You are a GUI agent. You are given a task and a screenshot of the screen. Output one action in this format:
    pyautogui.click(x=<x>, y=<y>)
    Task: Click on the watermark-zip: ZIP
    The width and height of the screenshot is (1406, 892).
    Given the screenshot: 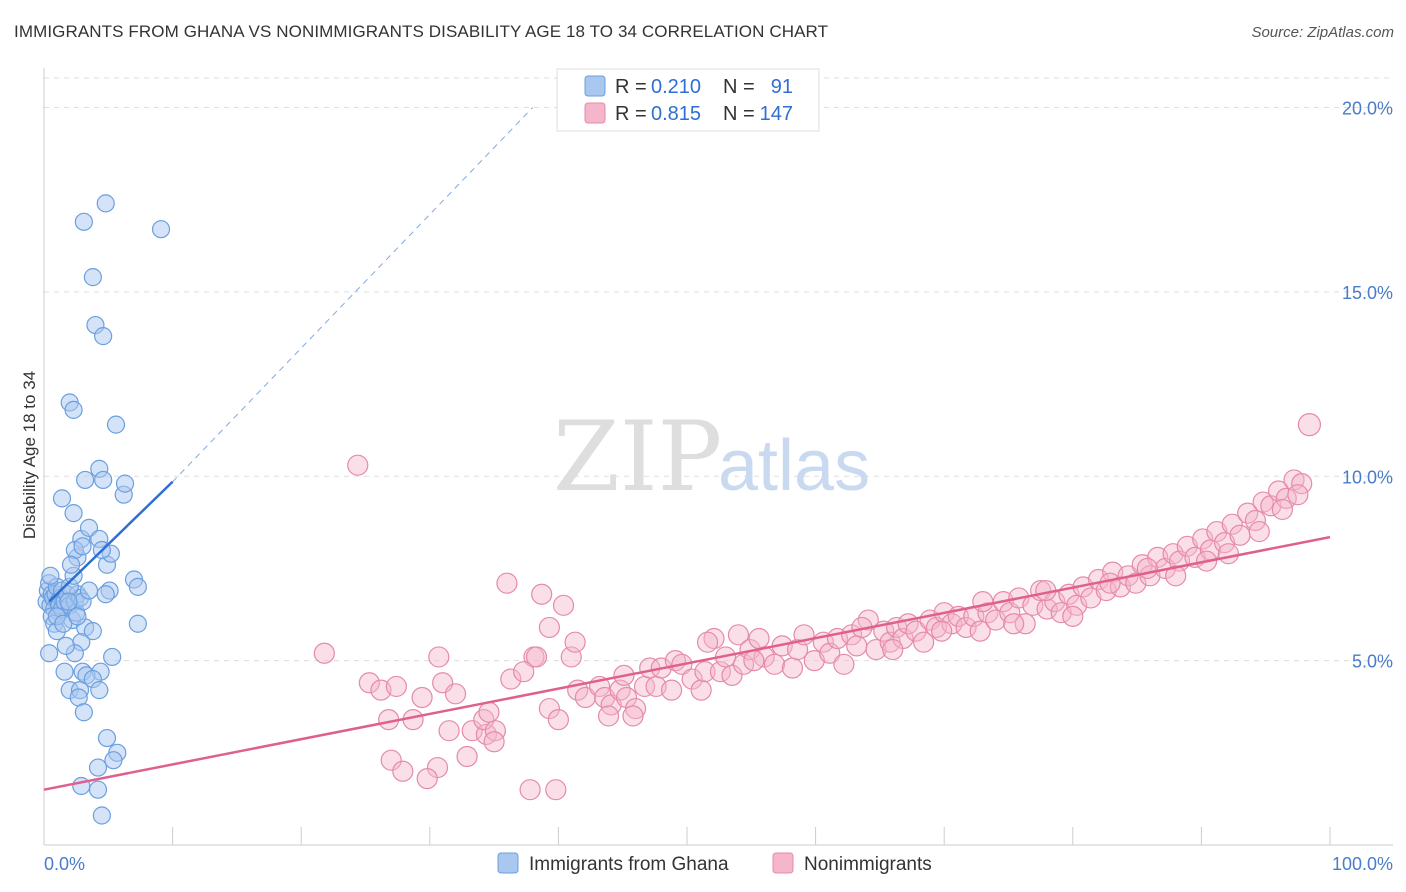 What is the action you would take?
    pyautogui.click(x=637, y=457)
    